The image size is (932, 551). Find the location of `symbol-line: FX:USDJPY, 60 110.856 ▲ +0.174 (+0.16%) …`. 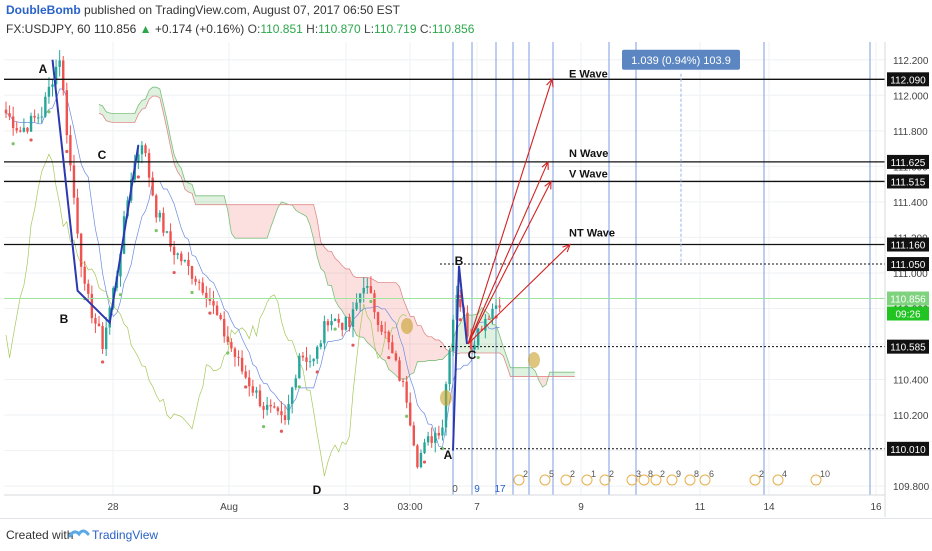

symbol-line: FX:USDJPY, 60 110.856 ▲ +0.174 (+0.16%) … is located at coordinates (240, 29).